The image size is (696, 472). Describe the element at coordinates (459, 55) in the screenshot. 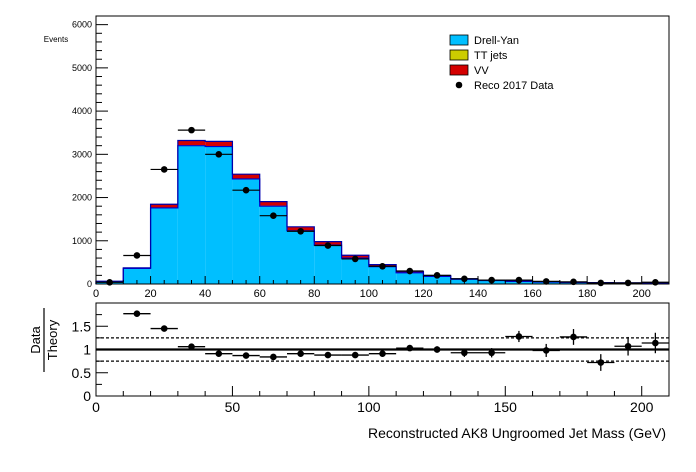

I see `legend-swatch-tt-jets` at that location.